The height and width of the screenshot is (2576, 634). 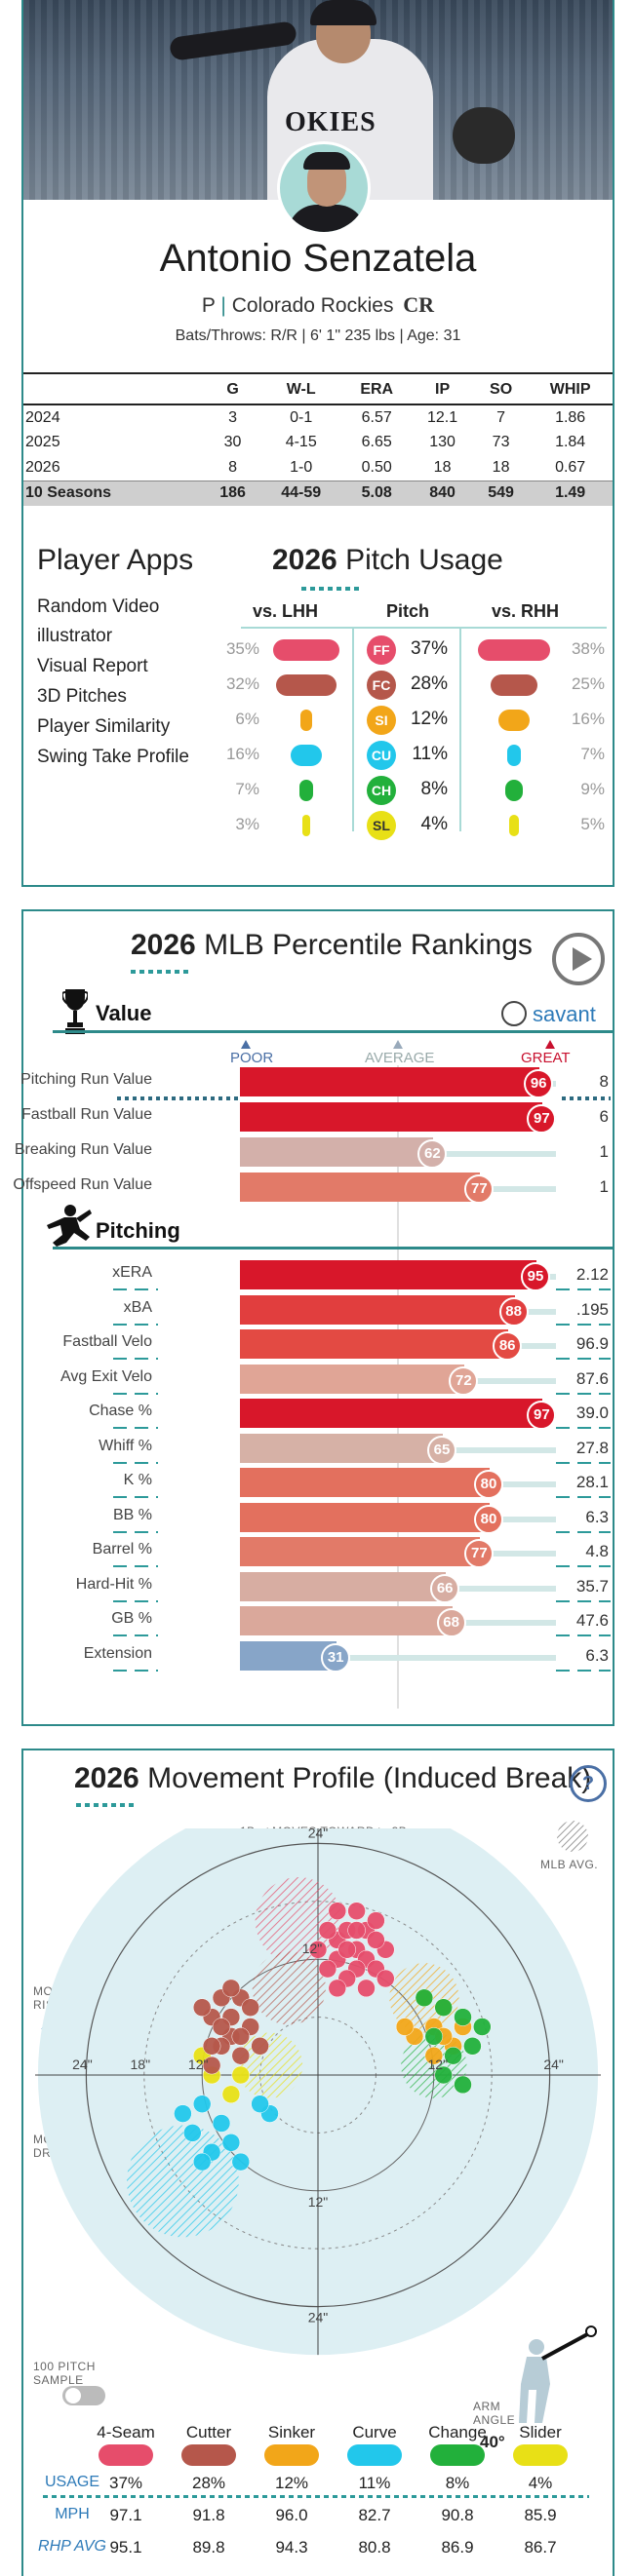 I want to click on percentile-row: K % 80 28.1, so click(x=318, y=1482).